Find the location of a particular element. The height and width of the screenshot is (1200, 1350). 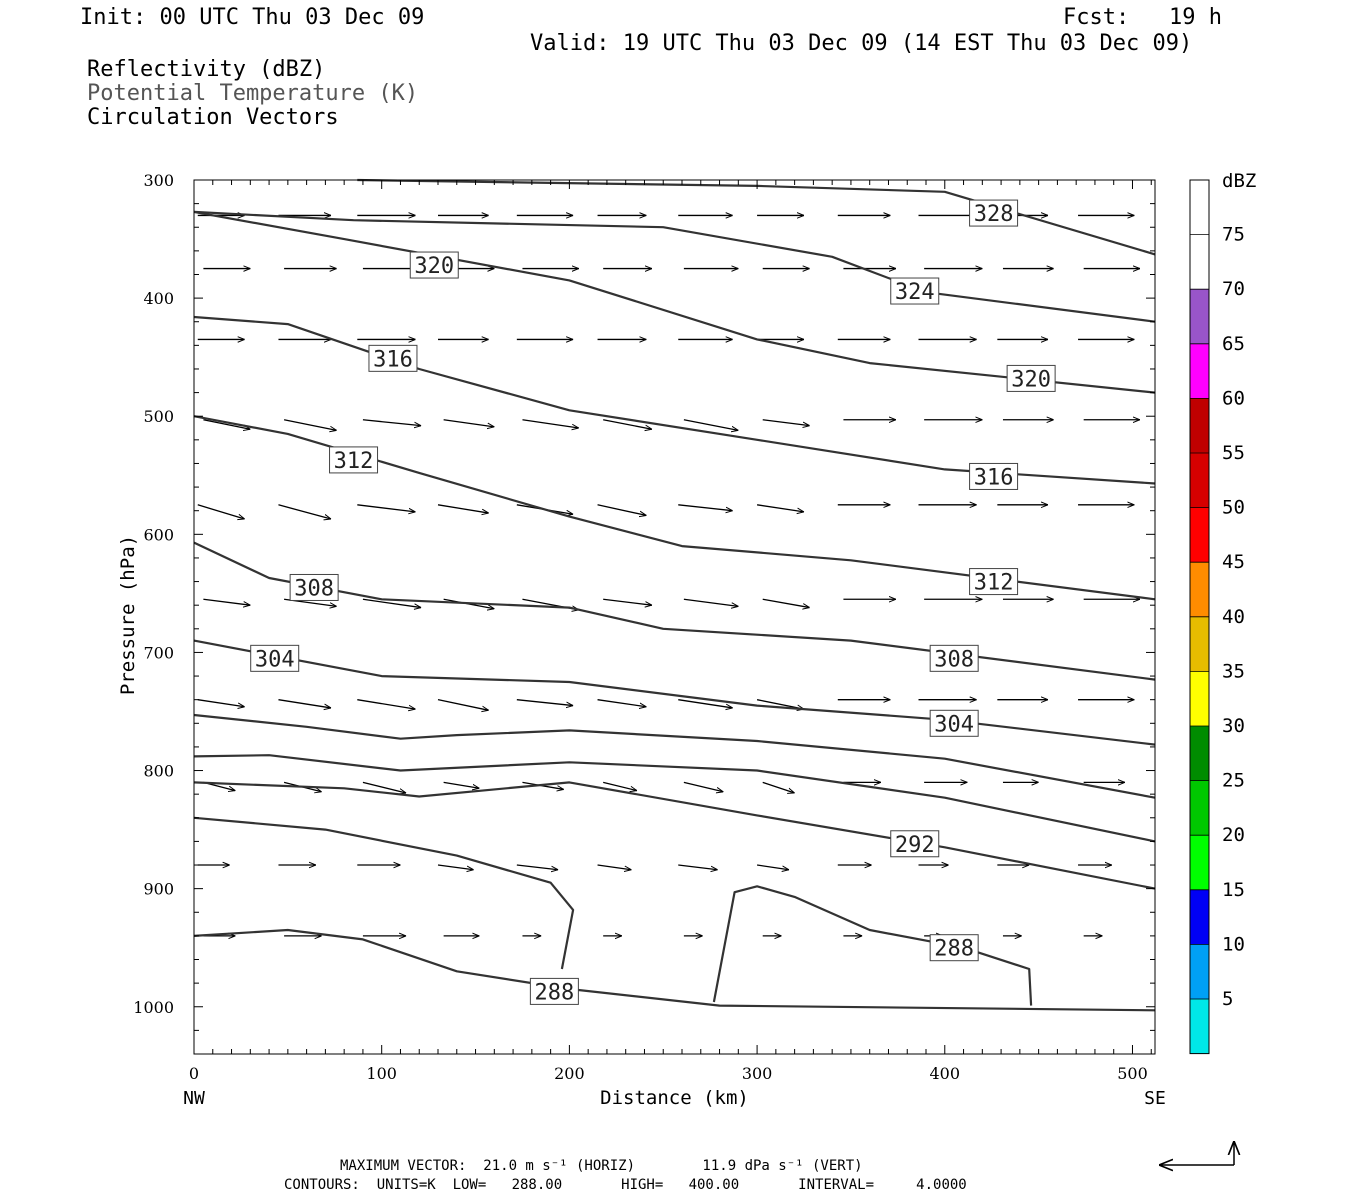

colorbar-label: 55 is located at coordinates (1233, 453).